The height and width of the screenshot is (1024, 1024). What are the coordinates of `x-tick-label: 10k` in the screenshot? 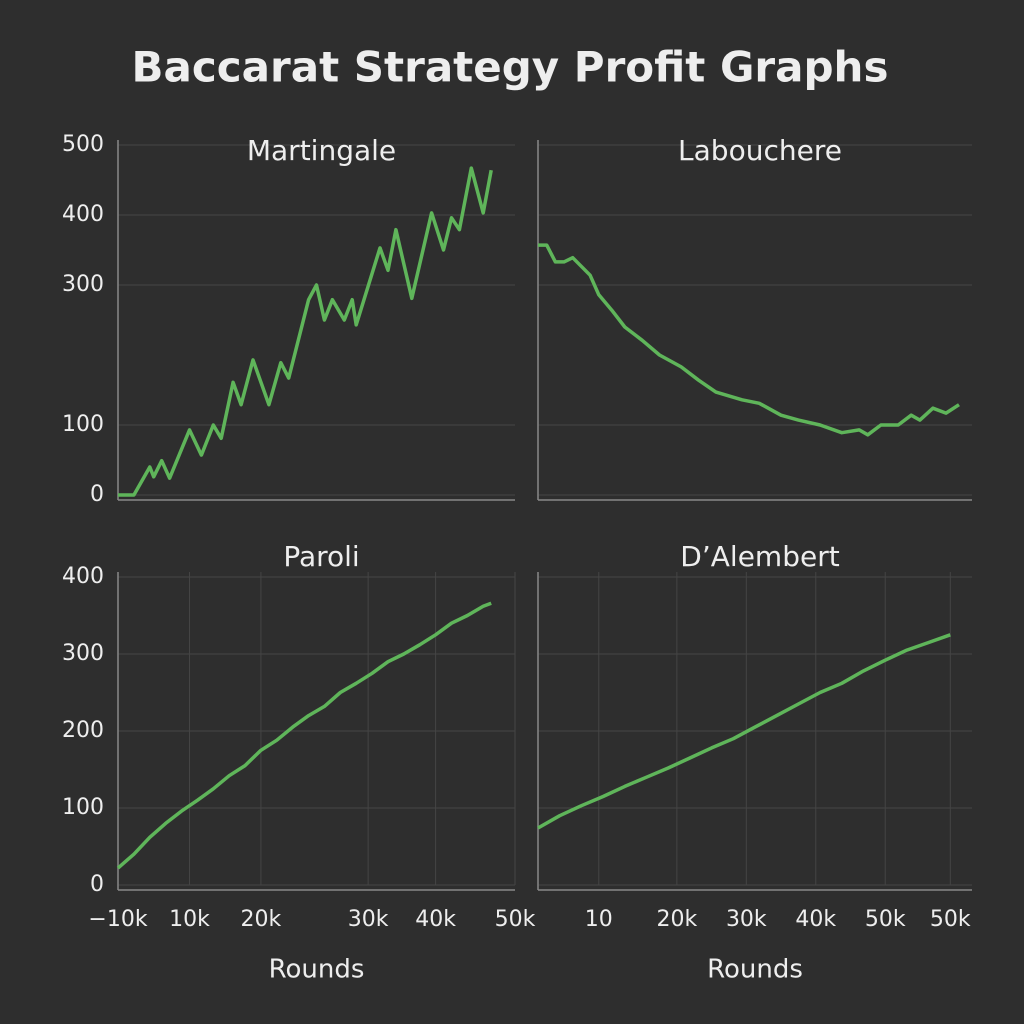 It's located at (189, 919).